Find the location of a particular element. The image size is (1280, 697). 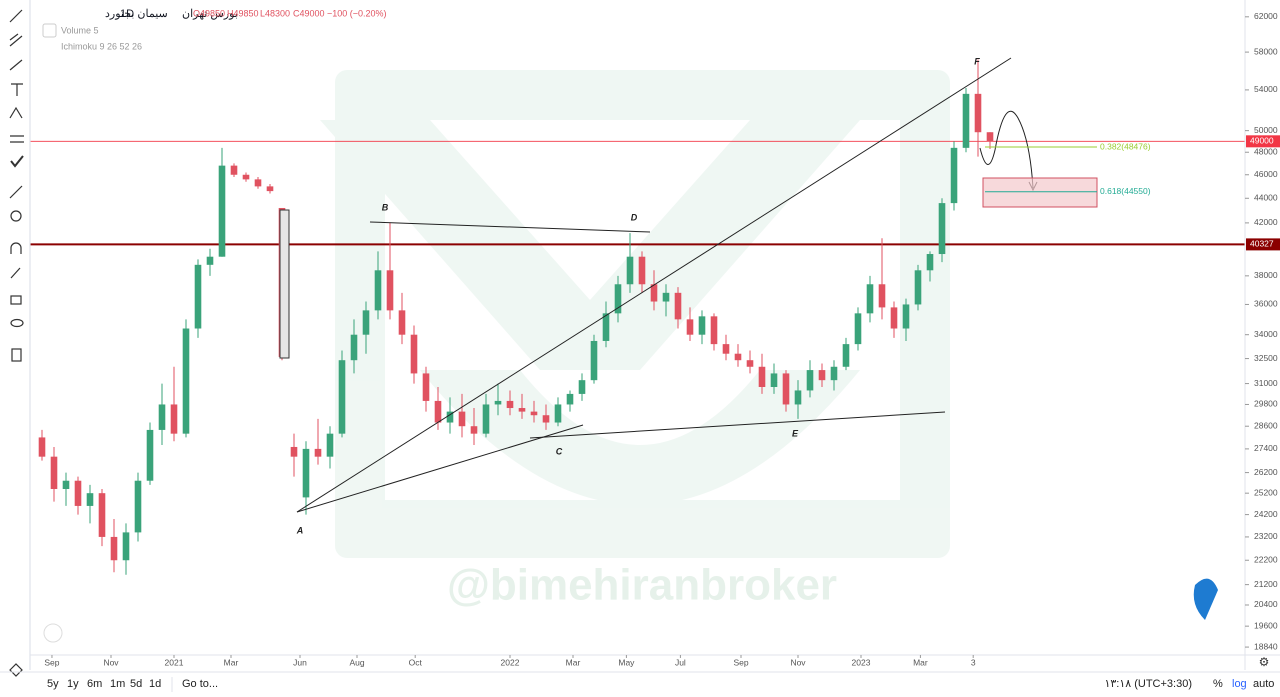

x-tick-label: Sep is located at coordinates (740, 662).